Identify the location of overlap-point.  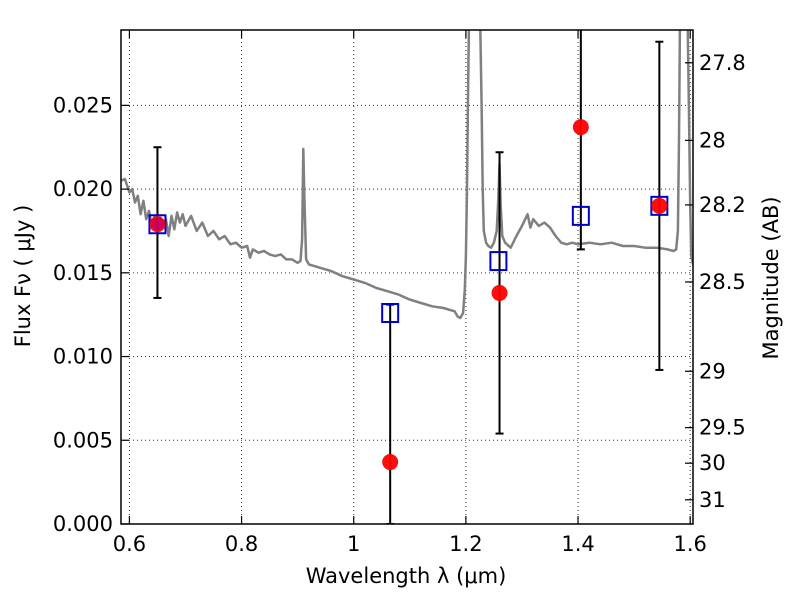
(157, 224).